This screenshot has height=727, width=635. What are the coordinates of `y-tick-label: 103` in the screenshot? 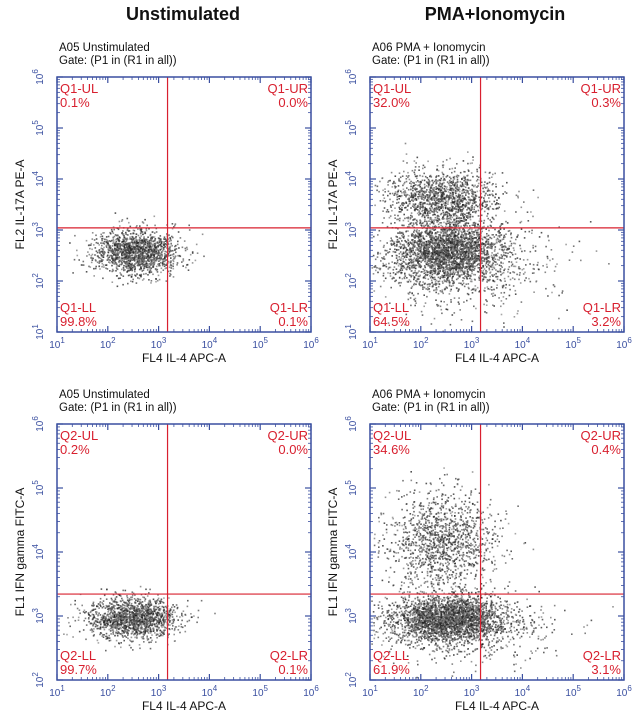 It's located at (38, 230).